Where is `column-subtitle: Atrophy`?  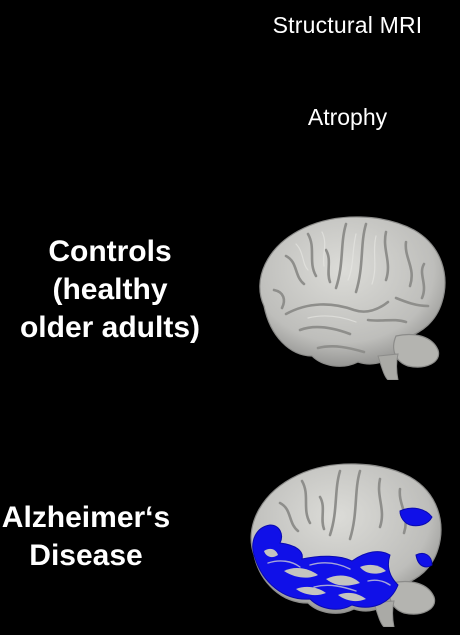
column-subtitle: Atrophy is located at coordinates (347, 117).